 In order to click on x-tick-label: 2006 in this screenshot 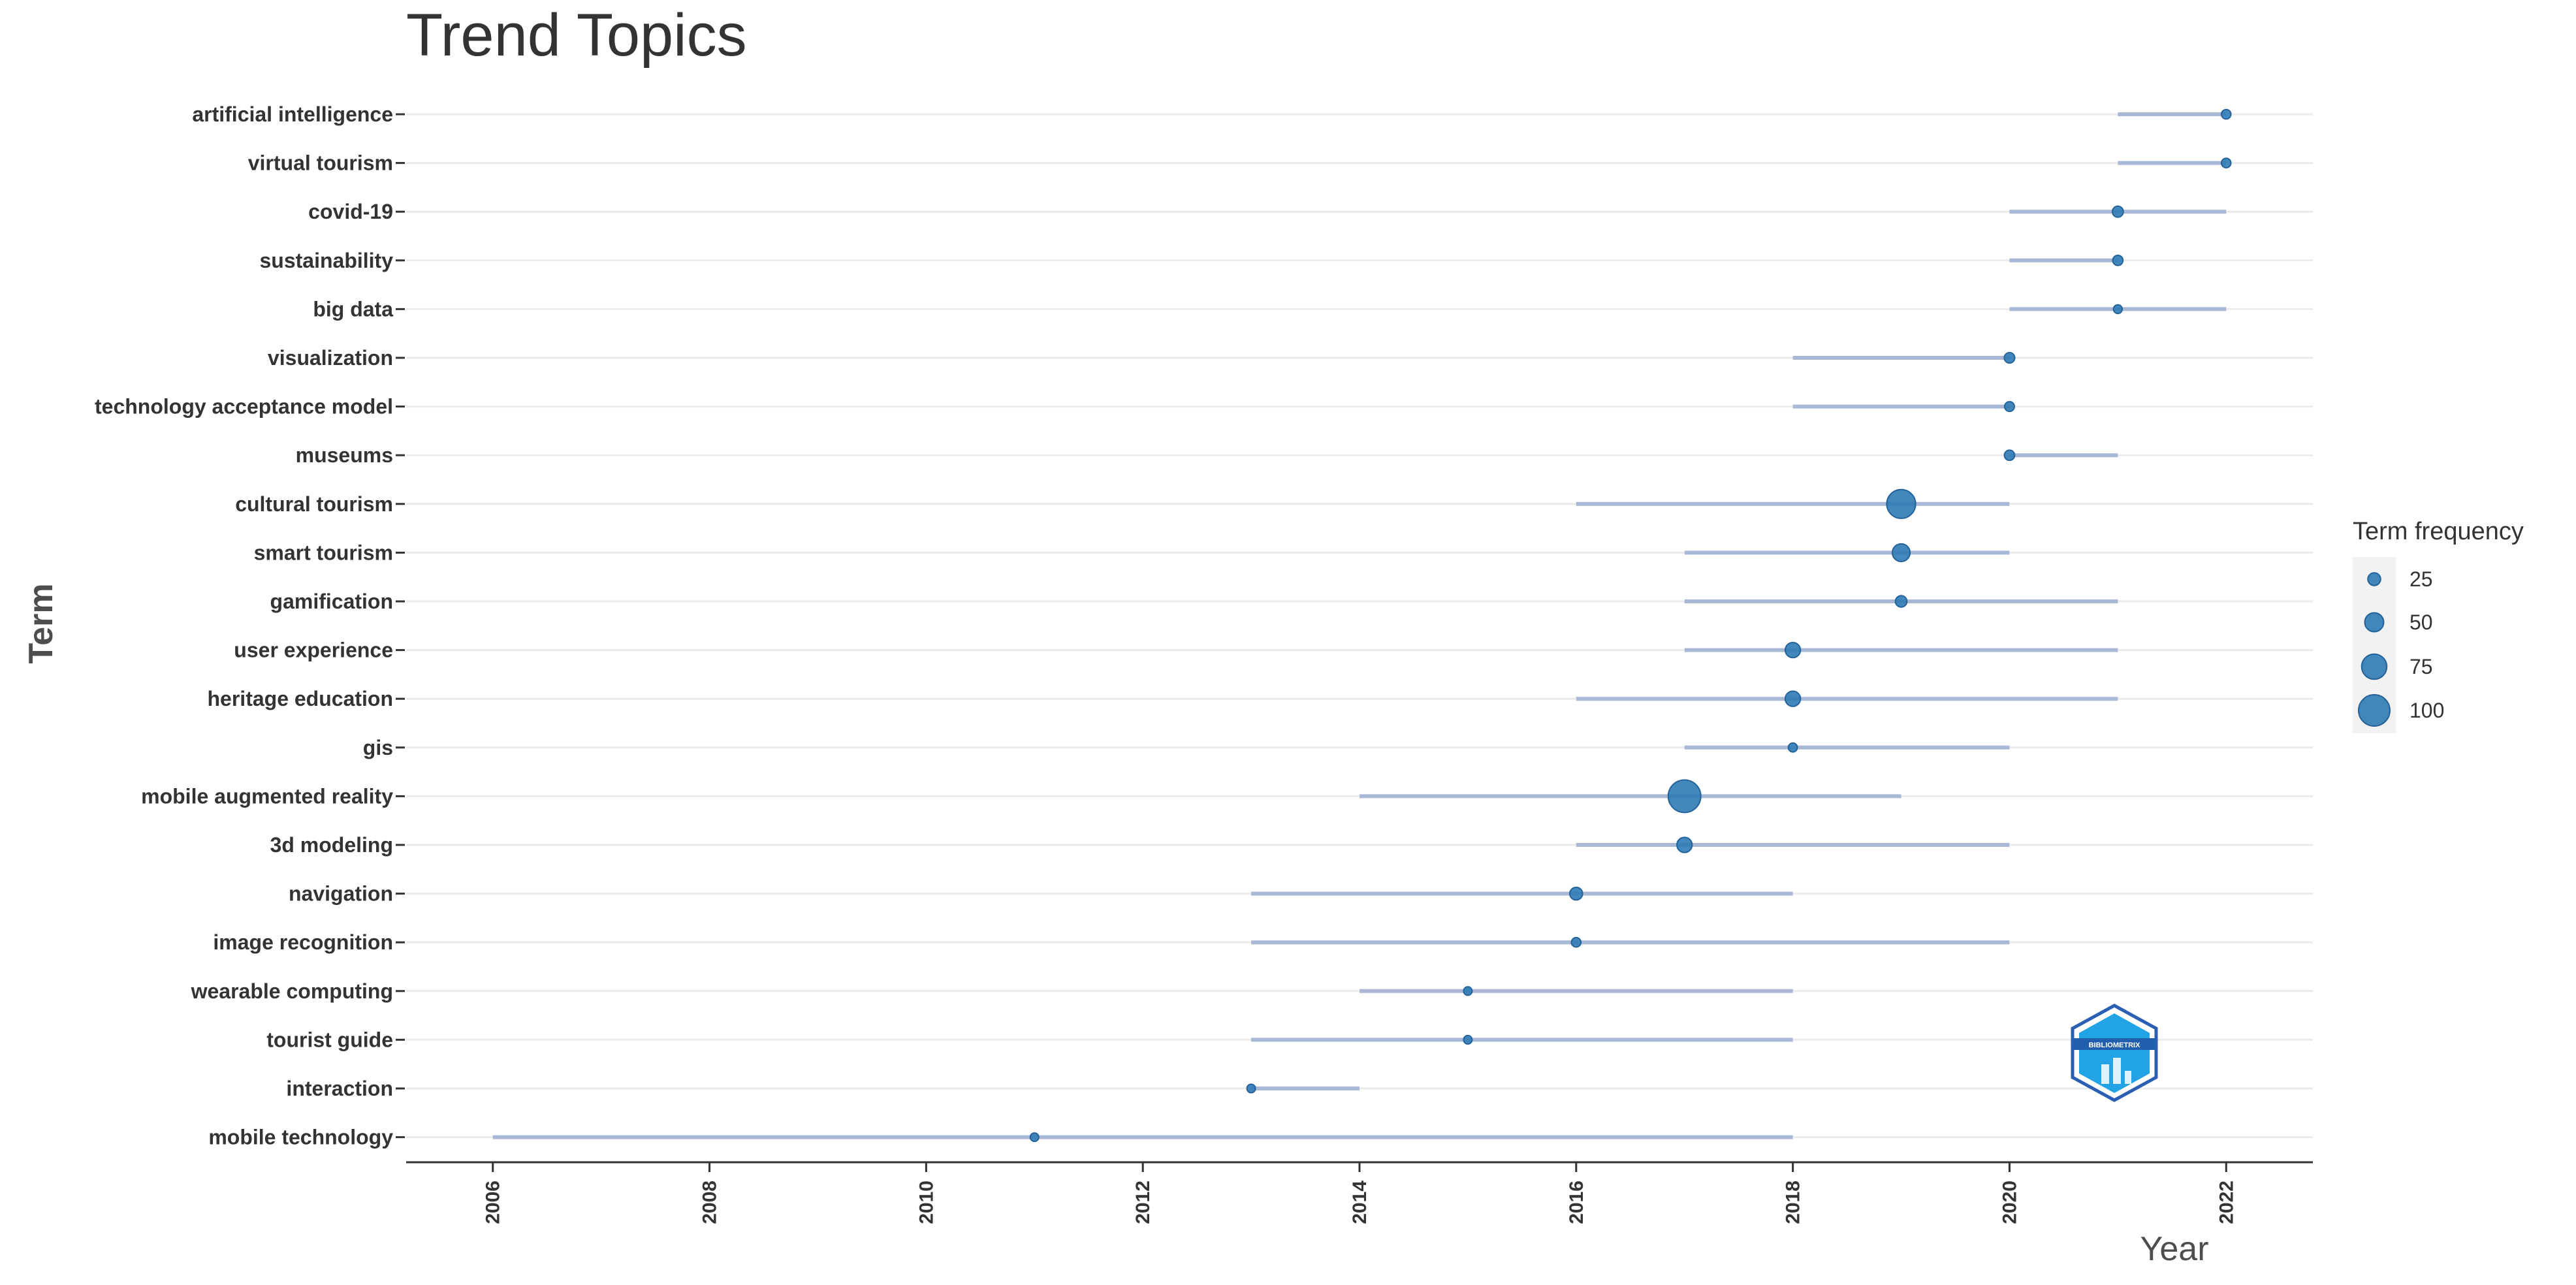, I will do `click(493, 1202)`.